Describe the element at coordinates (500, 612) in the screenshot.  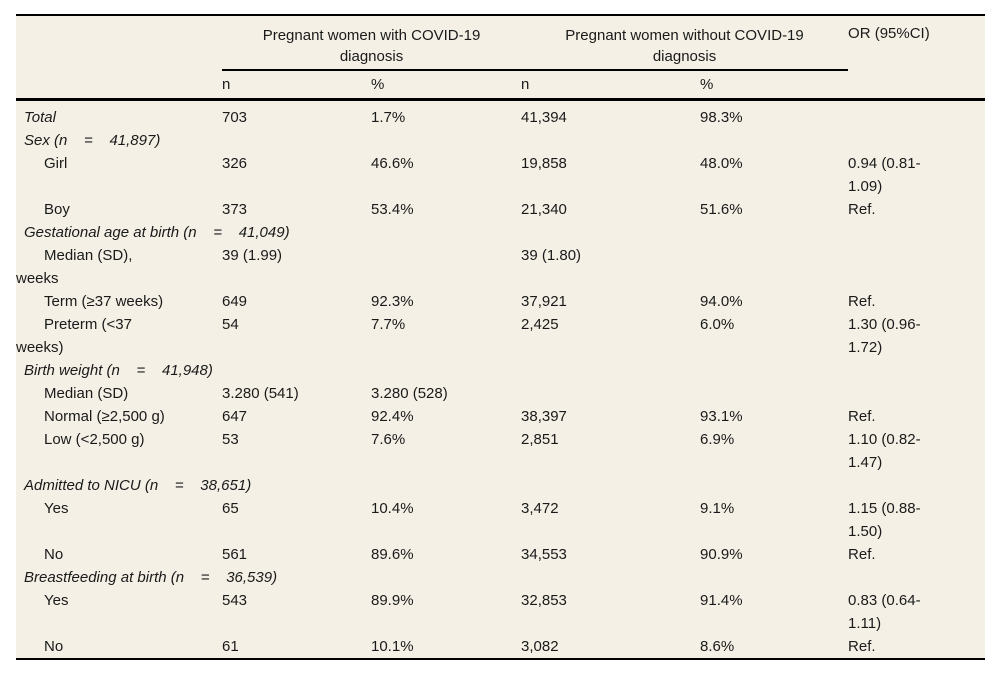
I see `table-row-item: Yes 543 89.9% 32,853 91.4% 0.83 (0.64- 1.11)` at that location.